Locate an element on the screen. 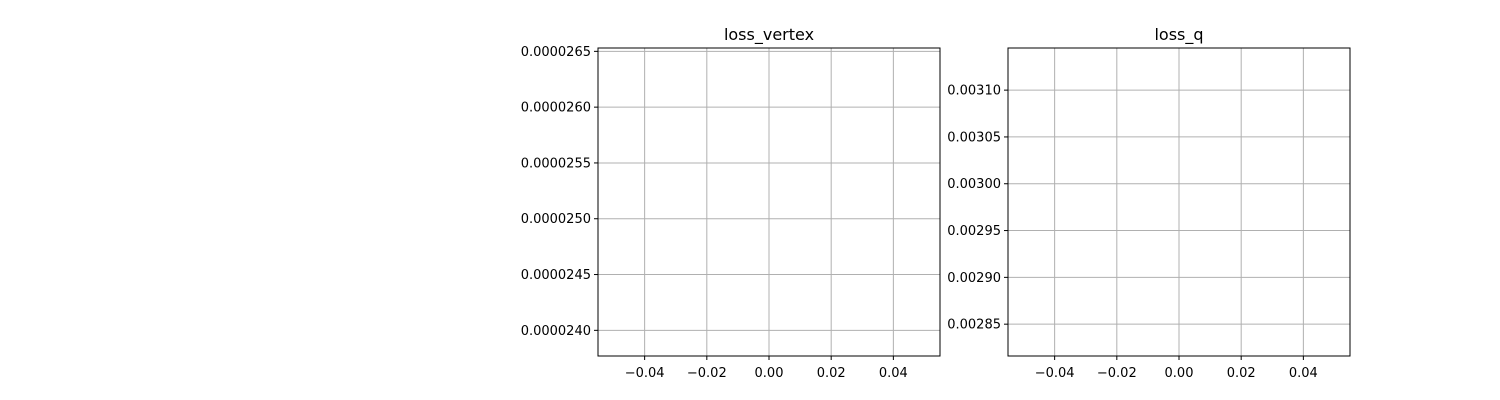 The width and height of the screenshot is (1500, 400). chart-title-loss-q: loss_q is located at coordinates (1178, 35).